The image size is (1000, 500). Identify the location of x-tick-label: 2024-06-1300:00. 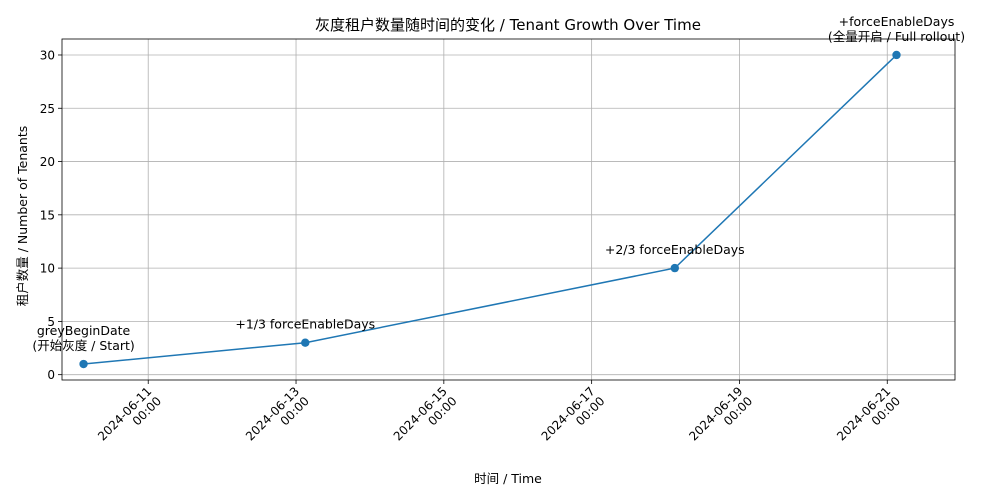
(277, 418).